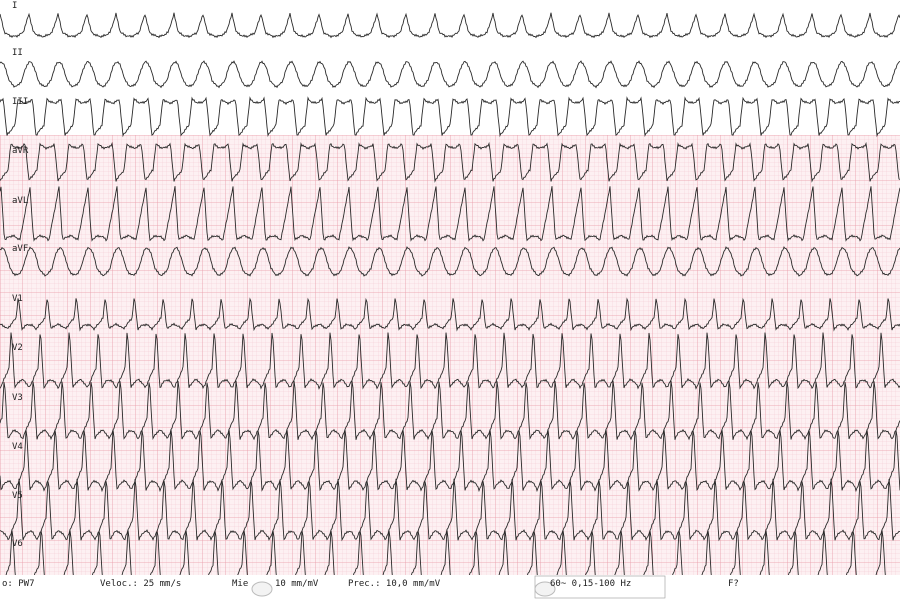 This screenshot has width=900, height=601. What do you see at coordinates (17, 496) in the screenshot?
I see `lead-label: V5` at bounding box center [17, 496].